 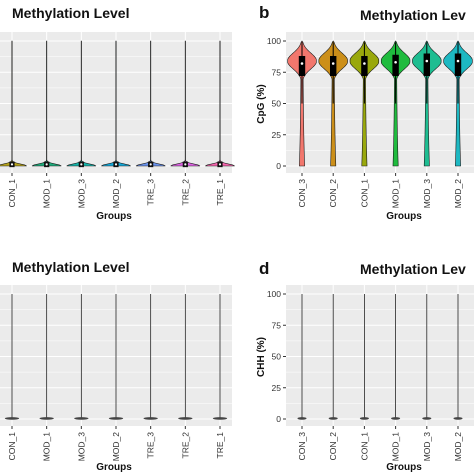 I want to click on panel-b-letter: b, so click(x=264, y=12).